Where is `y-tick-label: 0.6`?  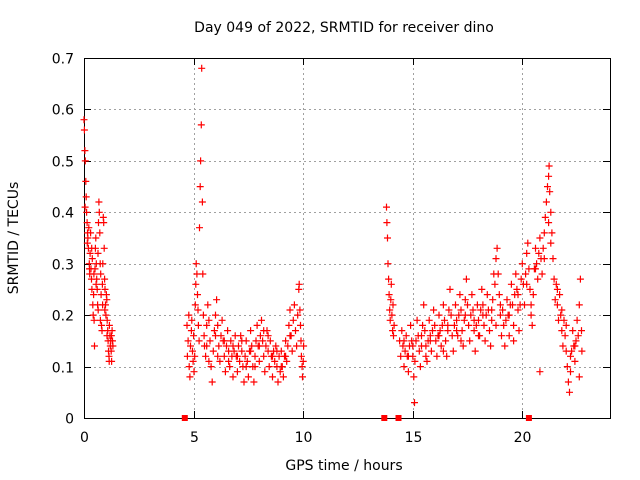 y-tick-label: 0.6 is located at coordinates (63, 111).